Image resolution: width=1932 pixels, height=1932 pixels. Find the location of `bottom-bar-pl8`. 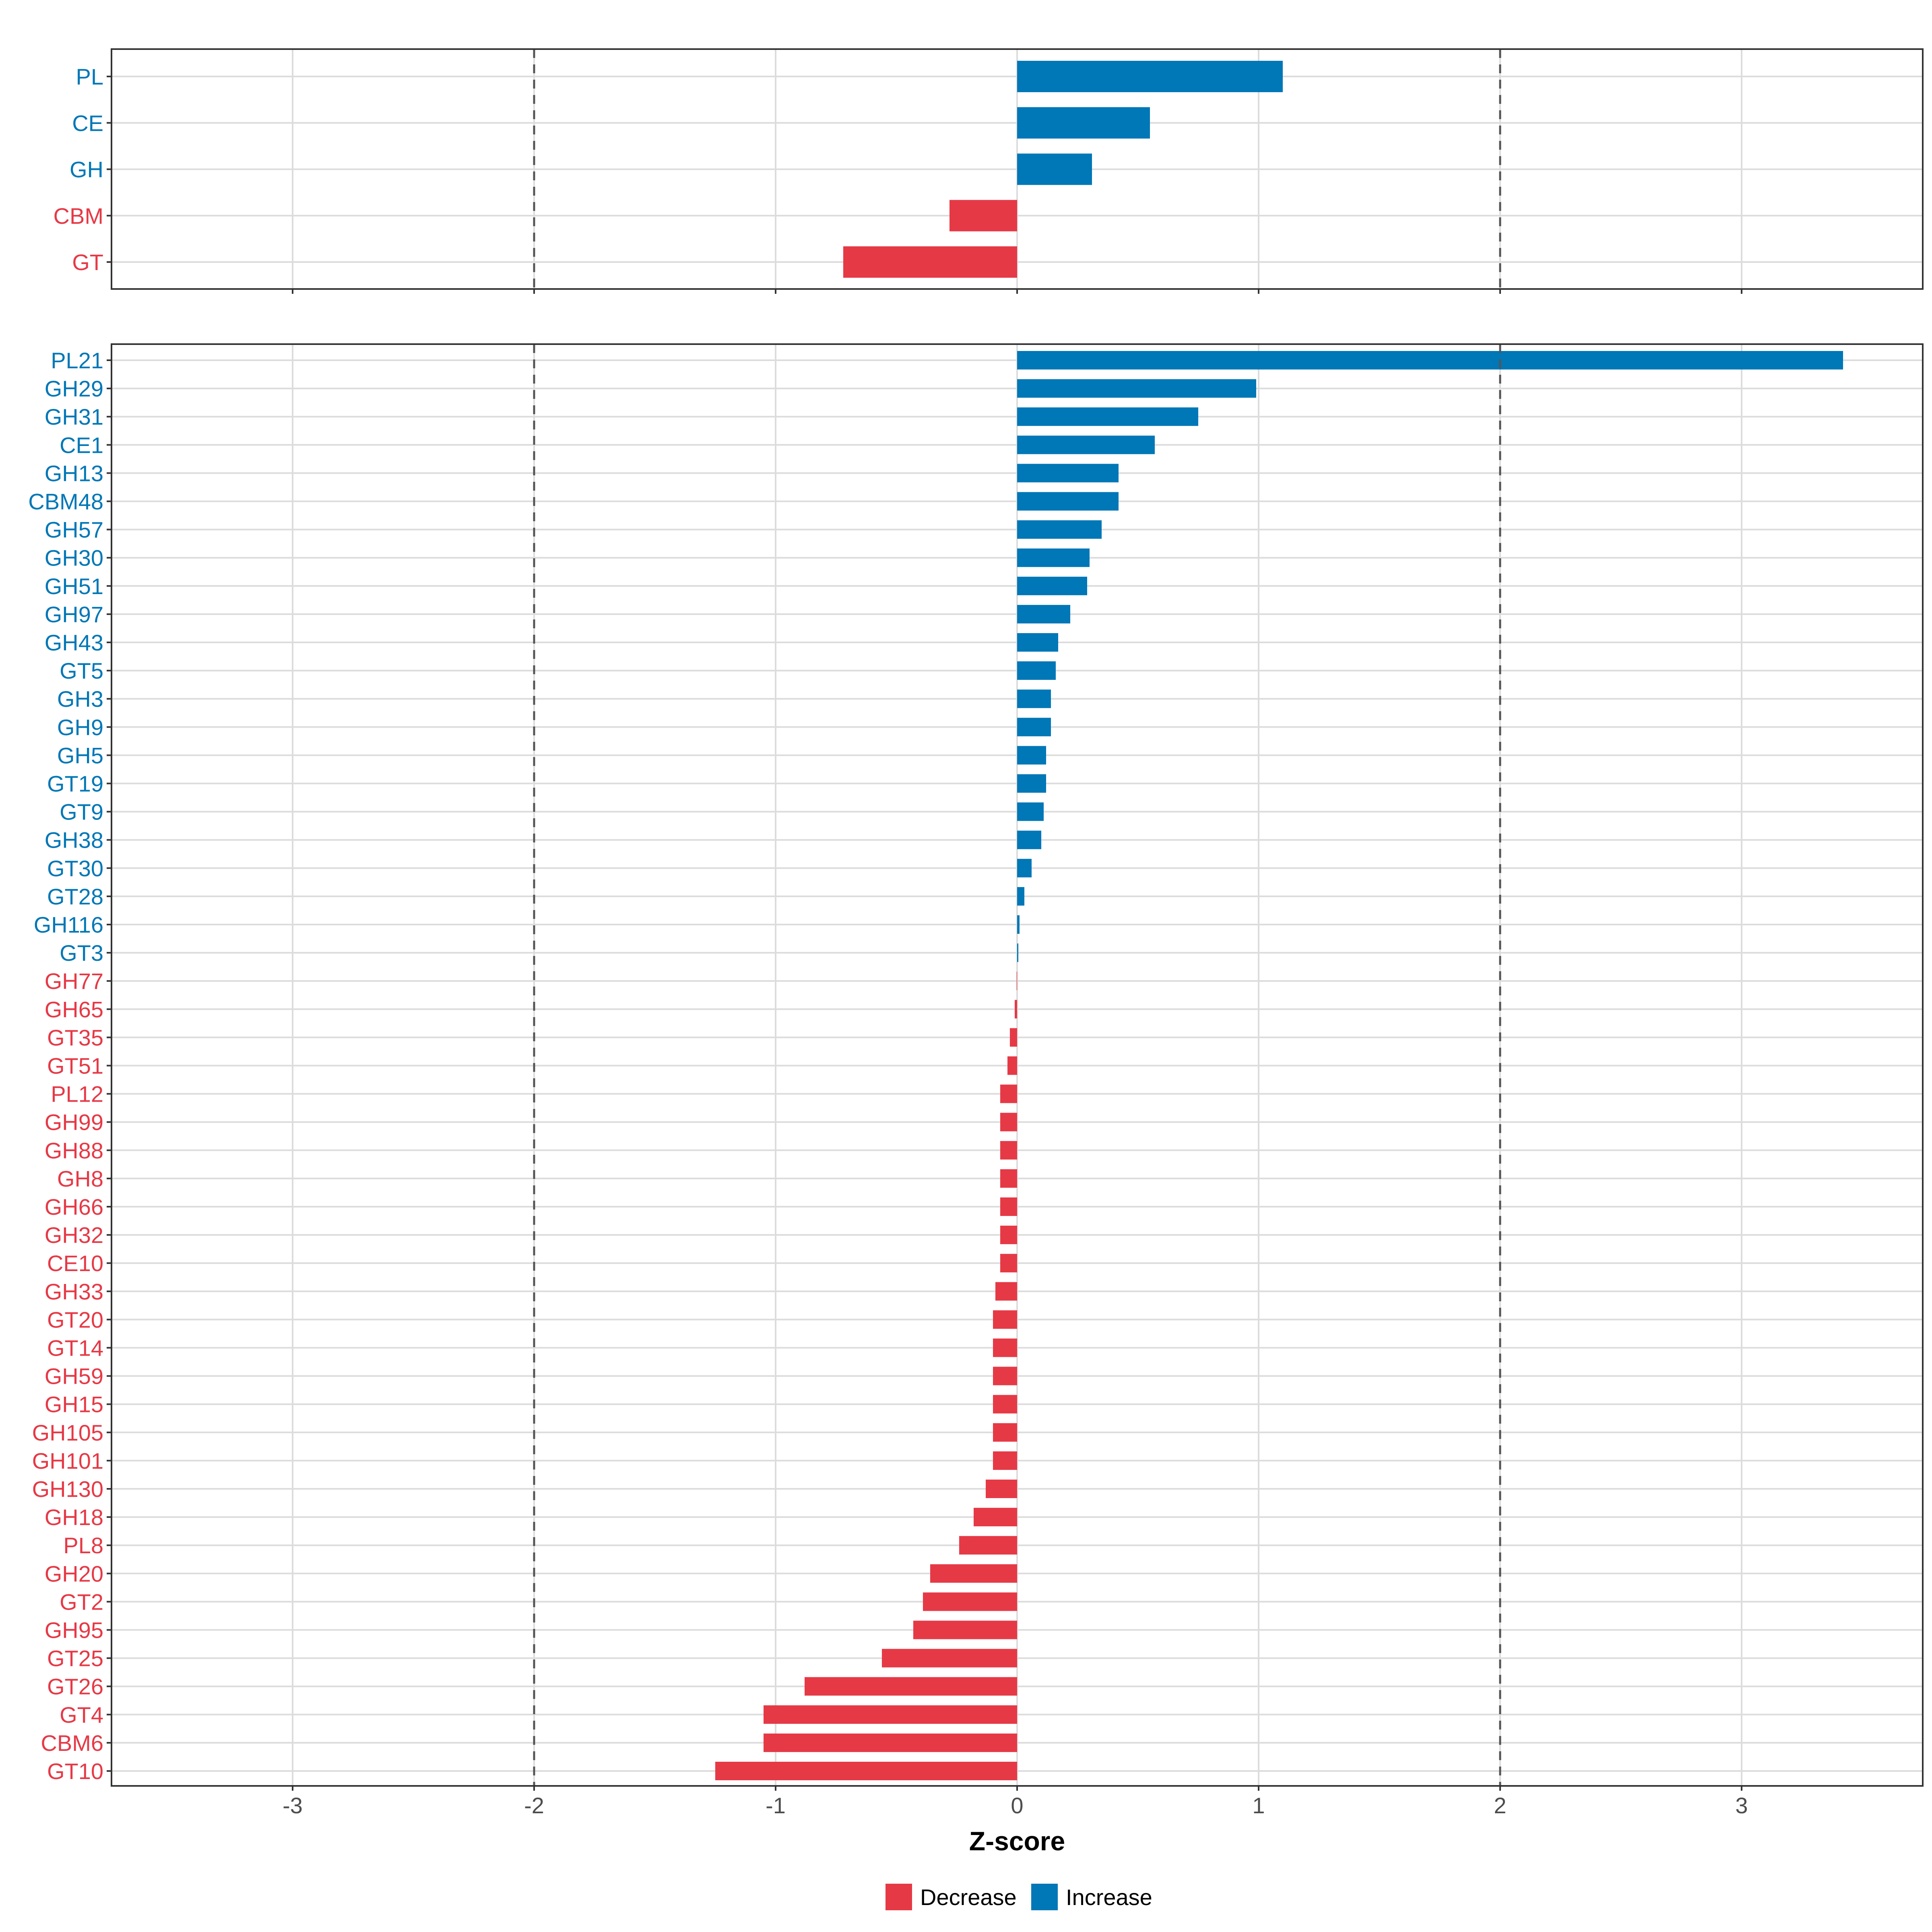

bottom-bar-pl8 is located at coordinates (988, 1545).